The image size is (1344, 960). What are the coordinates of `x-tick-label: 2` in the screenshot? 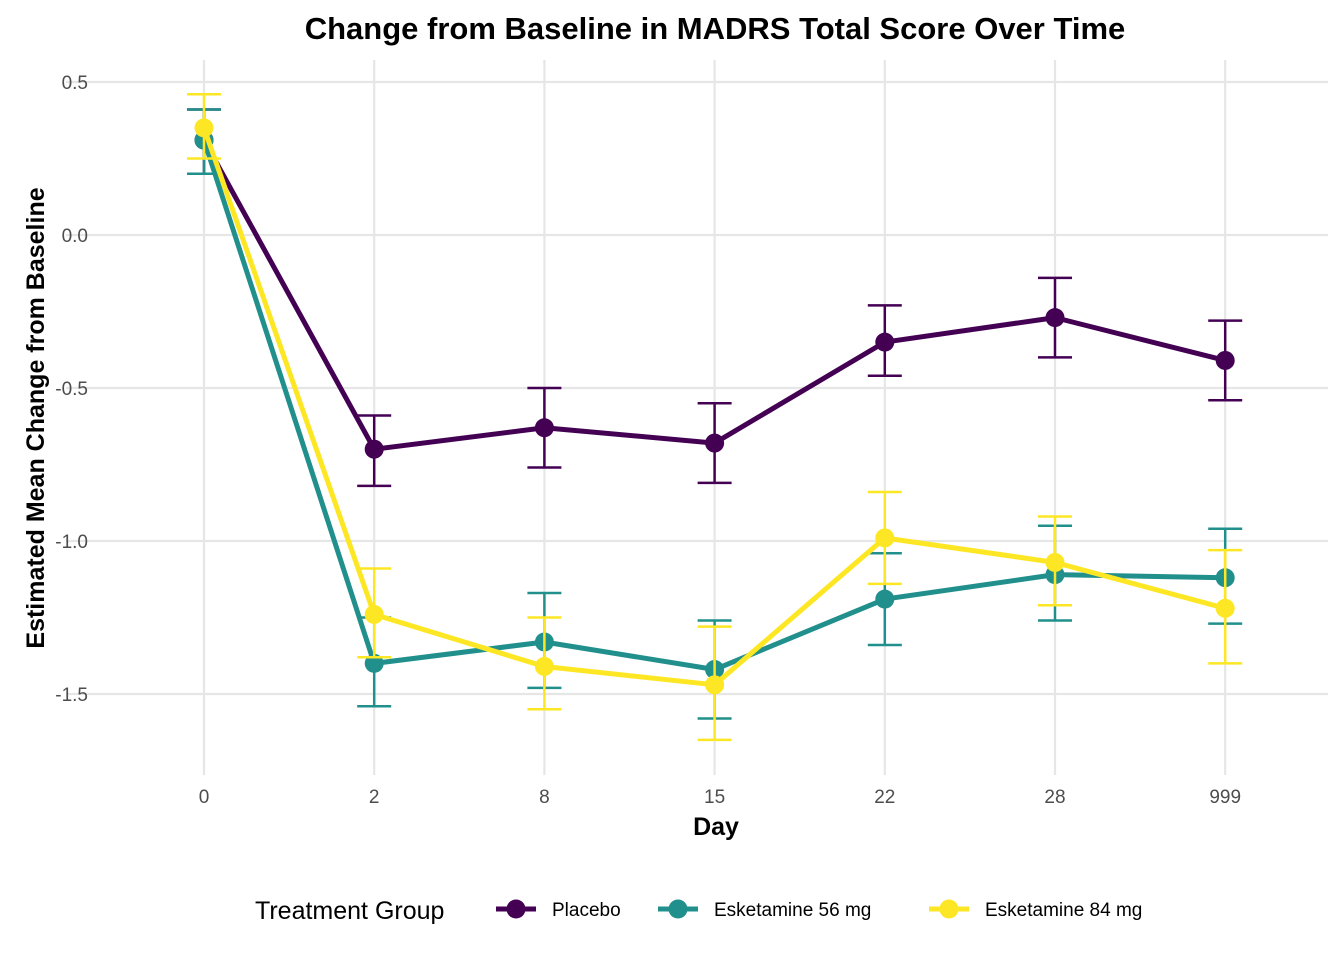 It's located at (374, 797).